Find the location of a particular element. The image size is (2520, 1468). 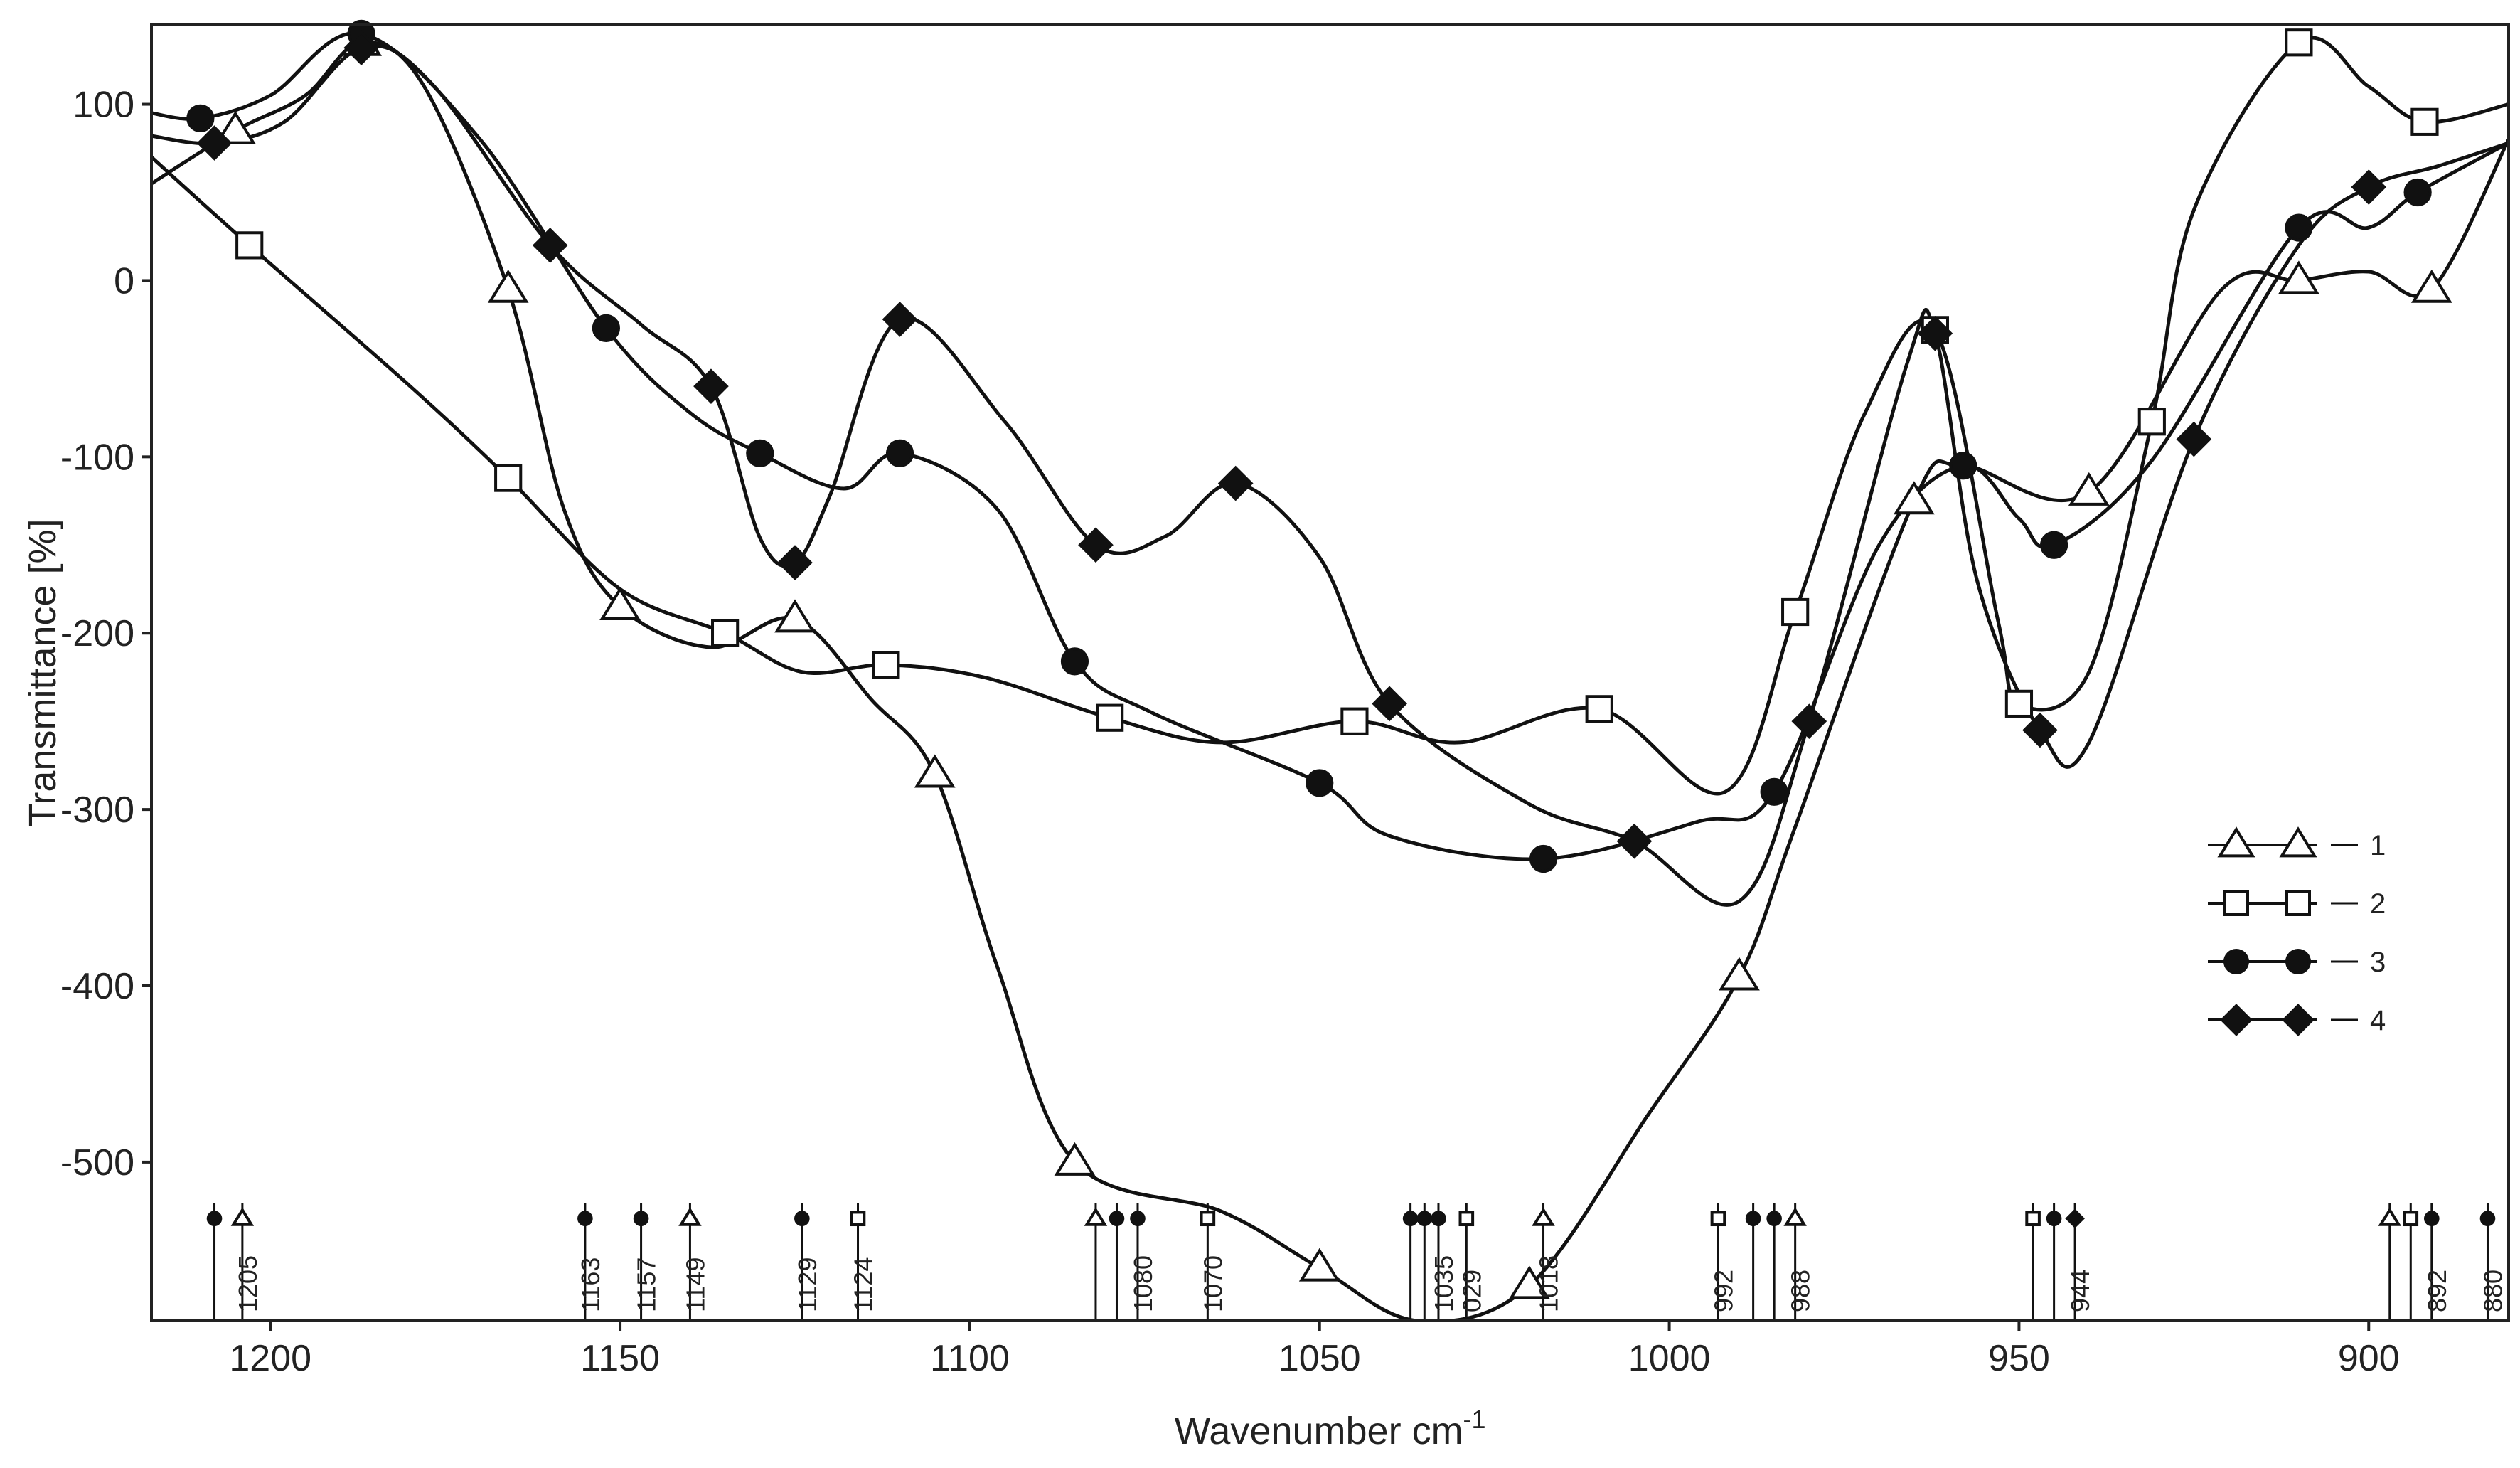

peak-label: 1129 is located at coordinates (808, 1285).